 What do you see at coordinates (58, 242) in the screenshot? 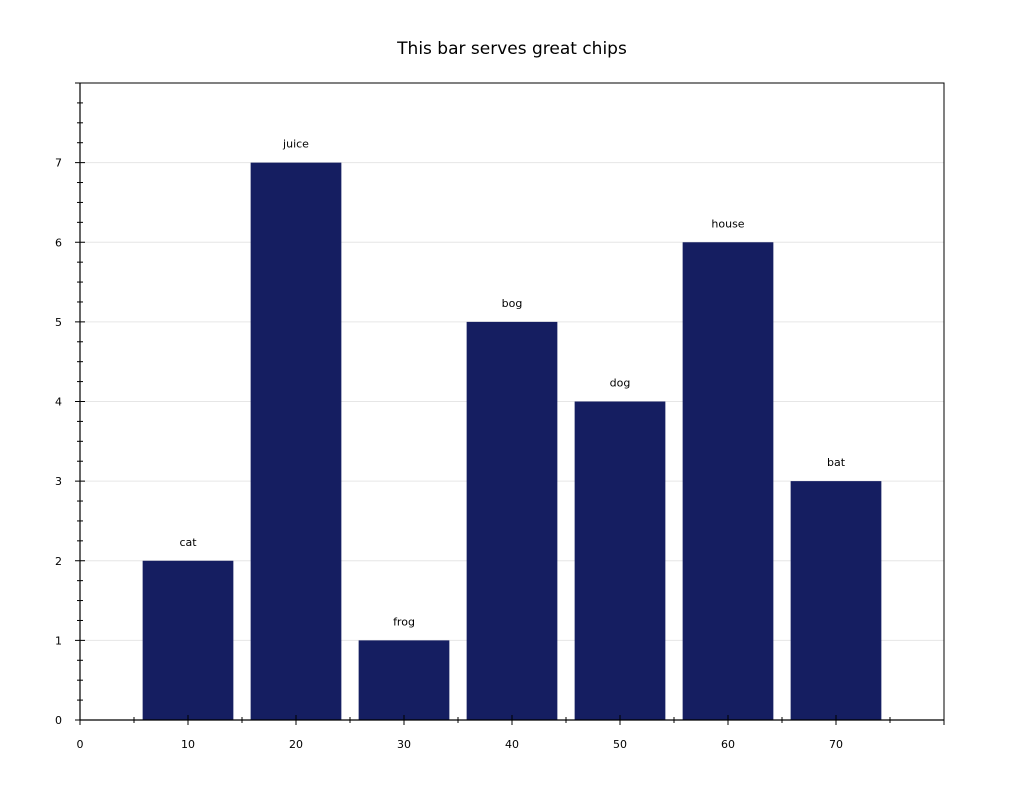
I see `y-tick-label: 6` at bounding box center [58, 242].